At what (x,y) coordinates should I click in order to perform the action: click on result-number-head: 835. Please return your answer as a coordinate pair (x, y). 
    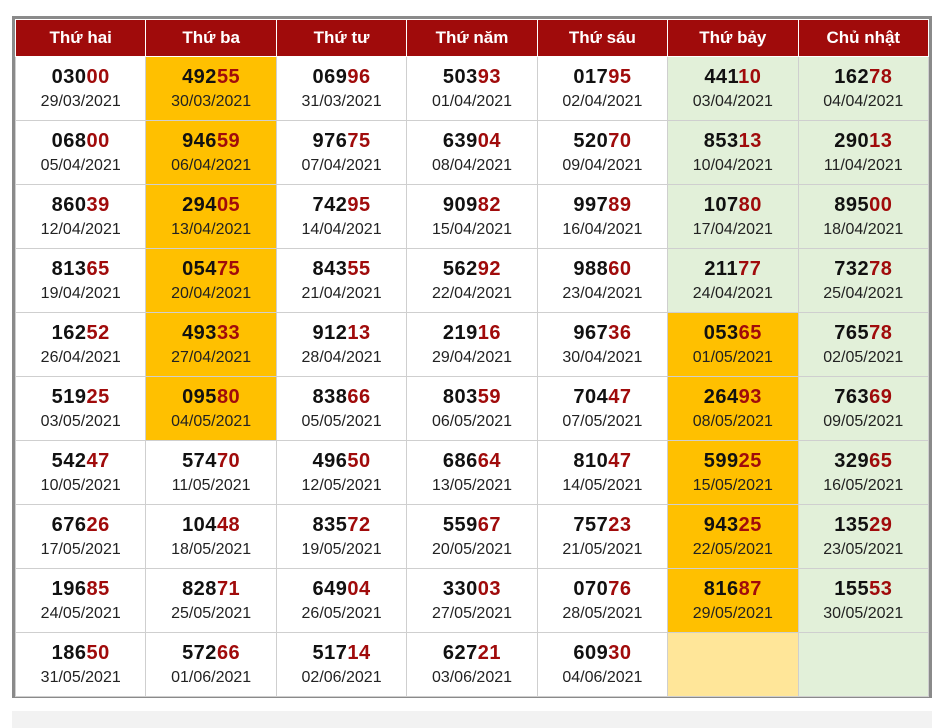
    Looking at the image, I should click on (330, 524).